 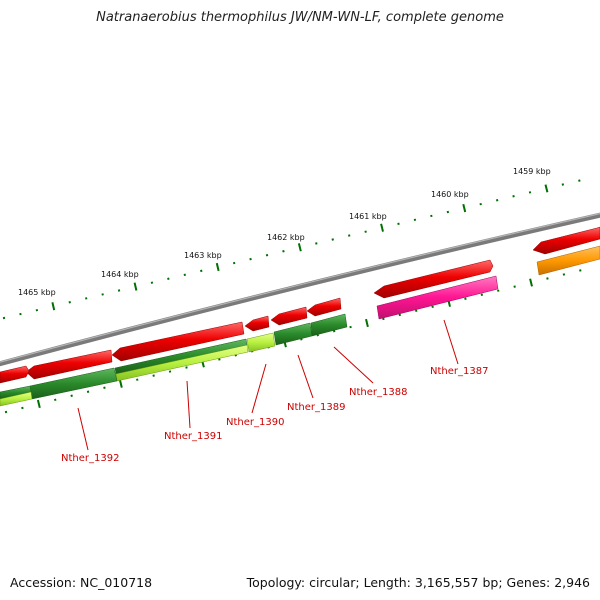 I want to click on kbp-label-1465: 1465 kbp, so click(x=37, y=292).